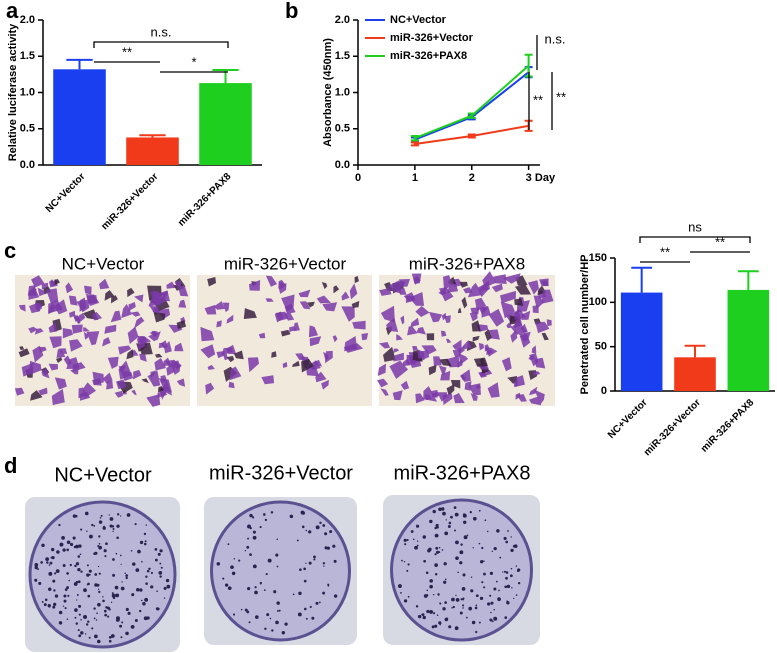  What do you see at coordinates (284, 340) in the screenshot?
I see `micrograph` at bounding box center [284, 340].